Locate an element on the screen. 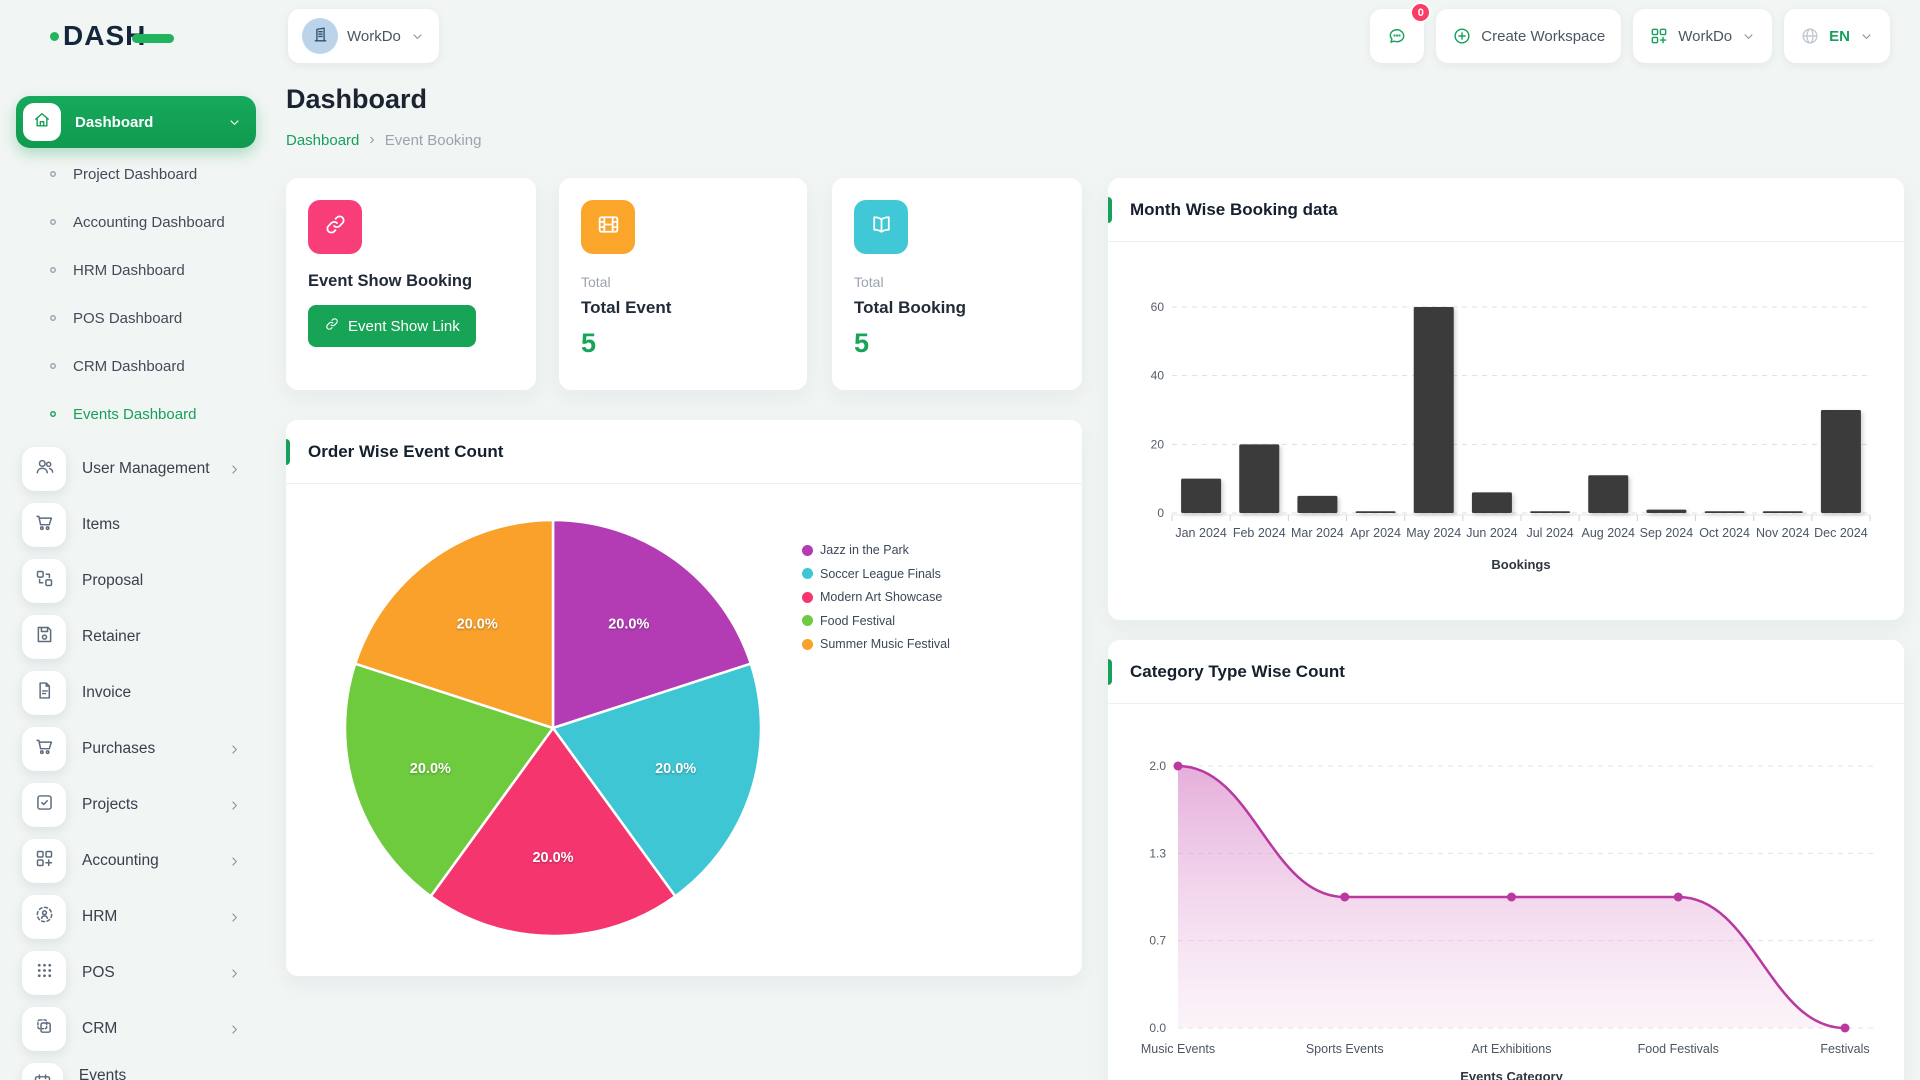  create-workspace-button: Create Workspace is located at coordinates (1529, 36).